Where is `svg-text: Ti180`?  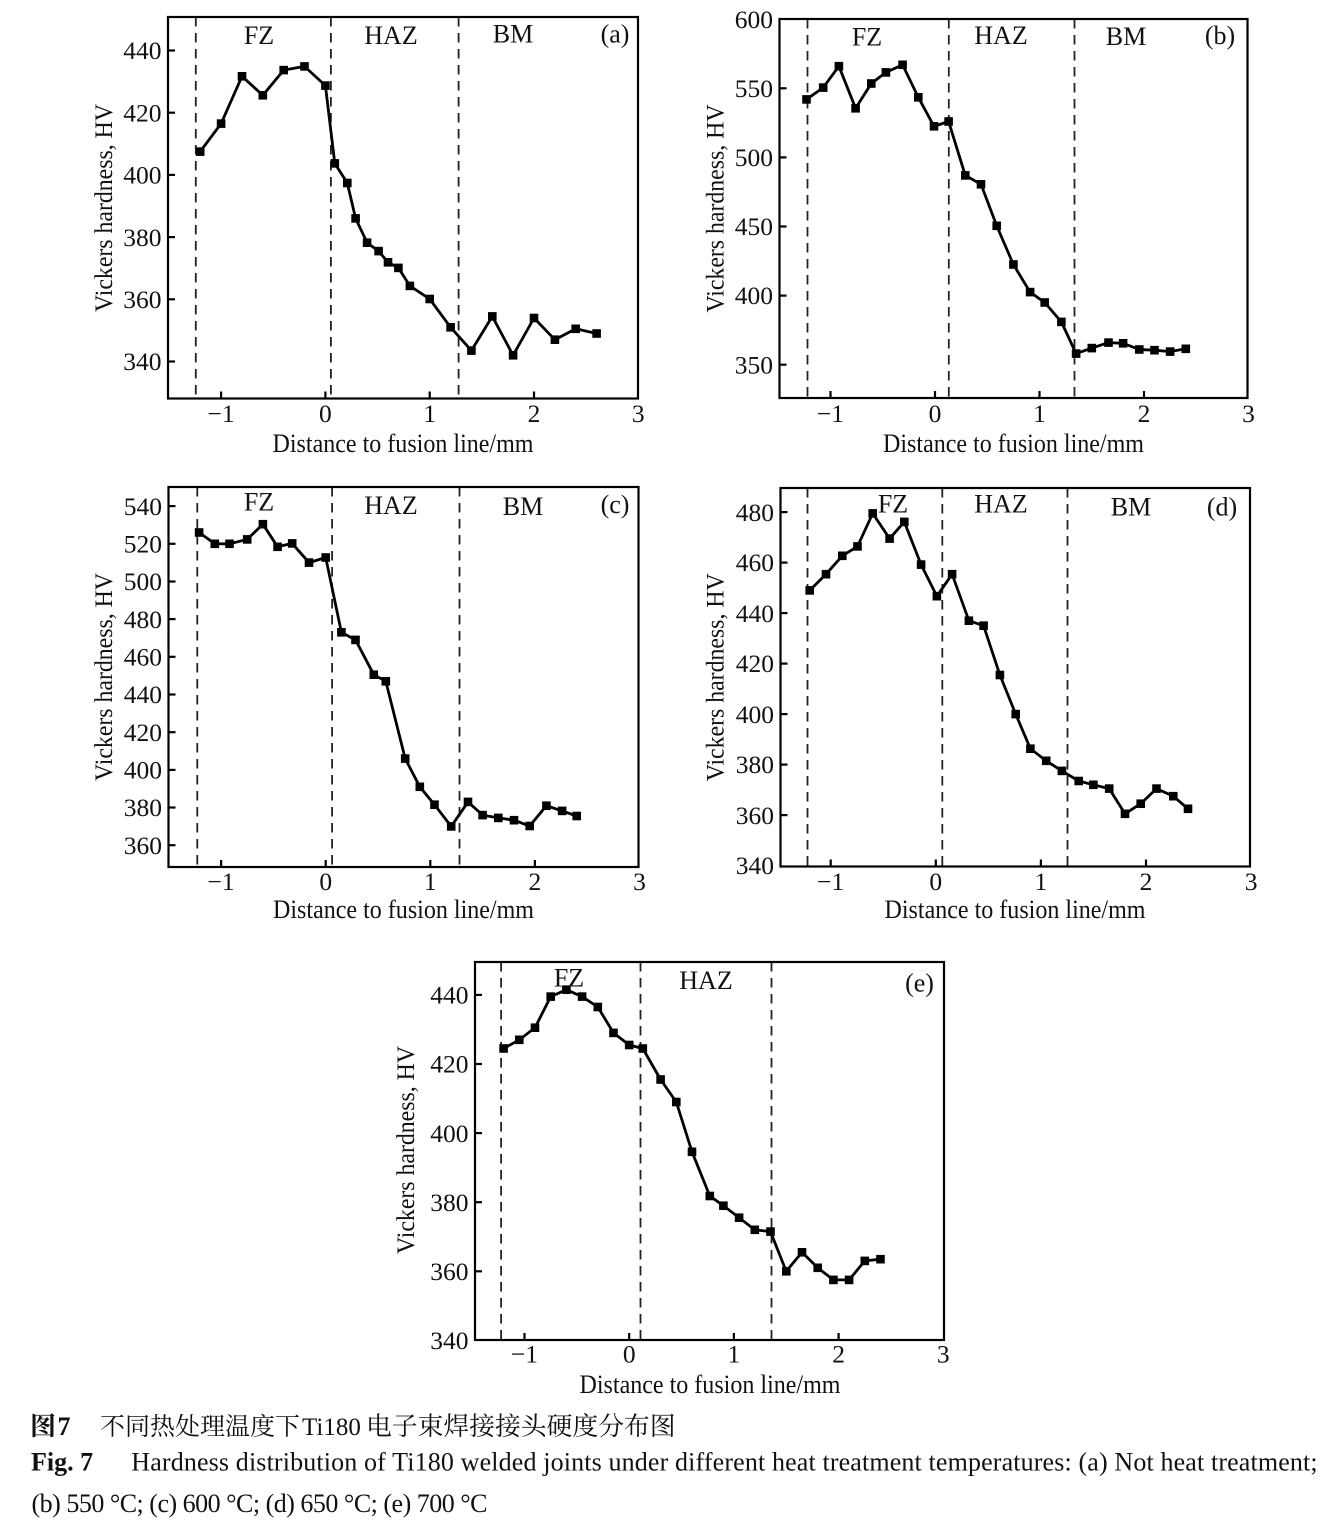
svg-text: Ti180 is located at coordinates (331, 1427).